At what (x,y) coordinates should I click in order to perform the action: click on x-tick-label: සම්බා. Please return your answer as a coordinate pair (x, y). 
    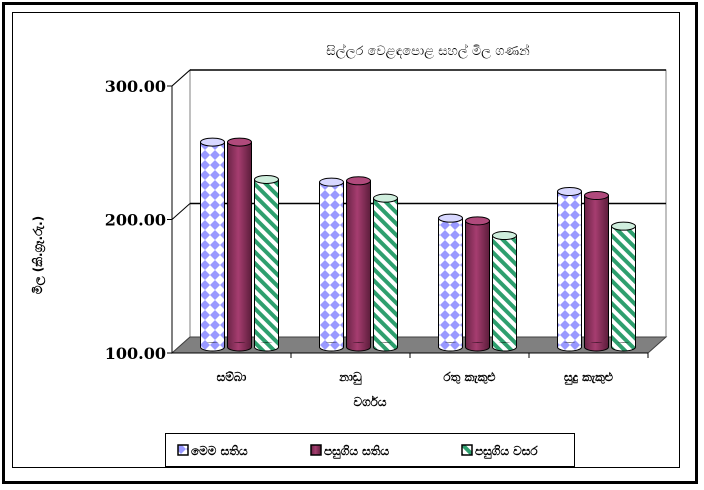
    Looking at the image, I should click on (232, 377).